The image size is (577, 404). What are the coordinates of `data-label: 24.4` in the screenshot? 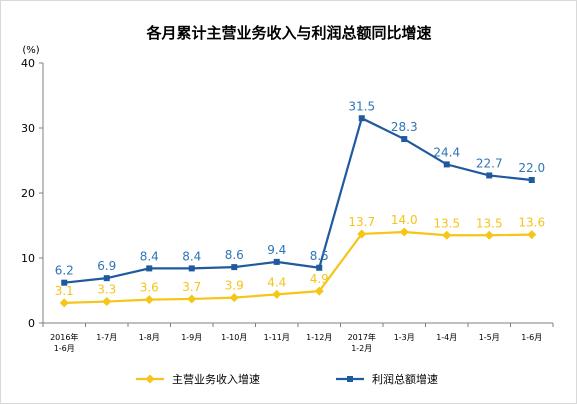 It's located at (446, 152).